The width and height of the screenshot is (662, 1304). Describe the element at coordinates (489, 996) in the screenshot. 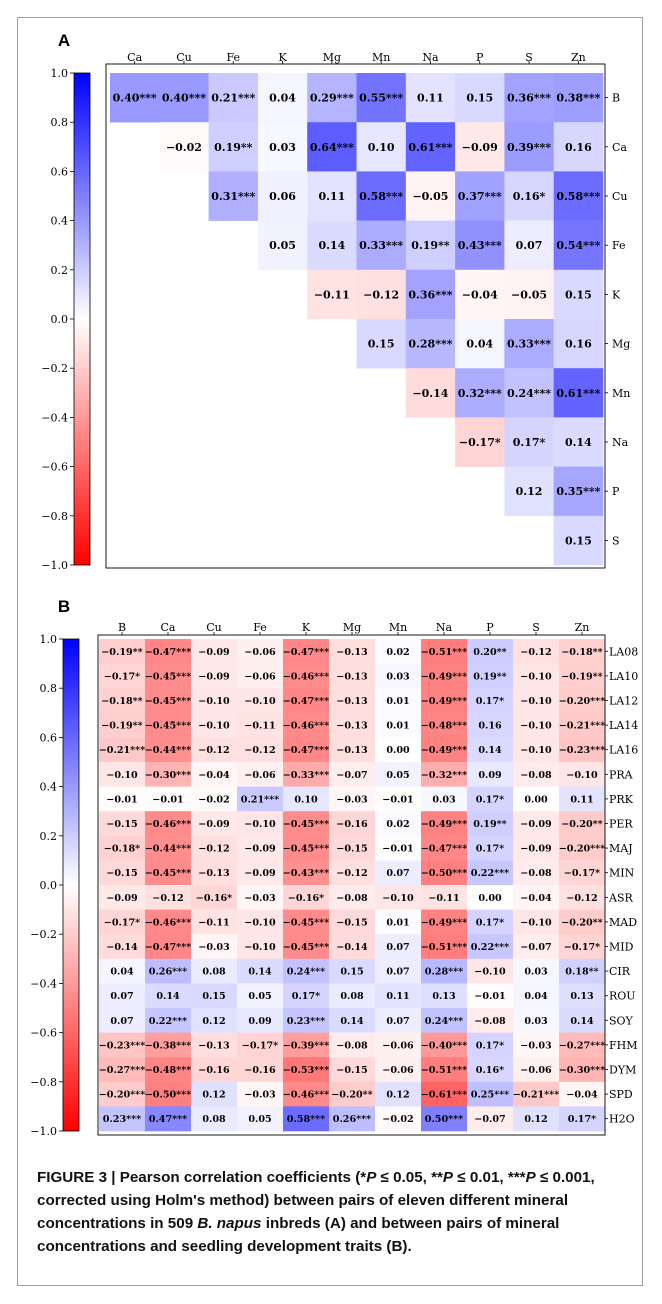

I see `cell-label-B: −0.01` at that location.